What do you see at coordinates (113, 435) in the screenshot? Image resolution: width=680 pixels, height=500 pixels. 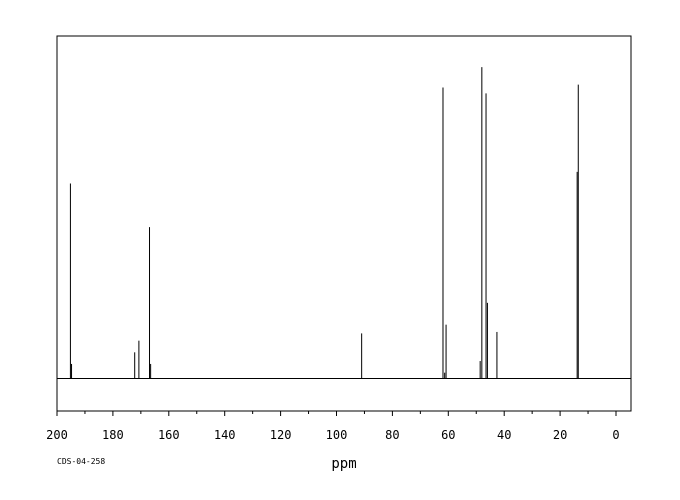 I see `x-tick-label-180: 180` at bounding box center [113, 435].